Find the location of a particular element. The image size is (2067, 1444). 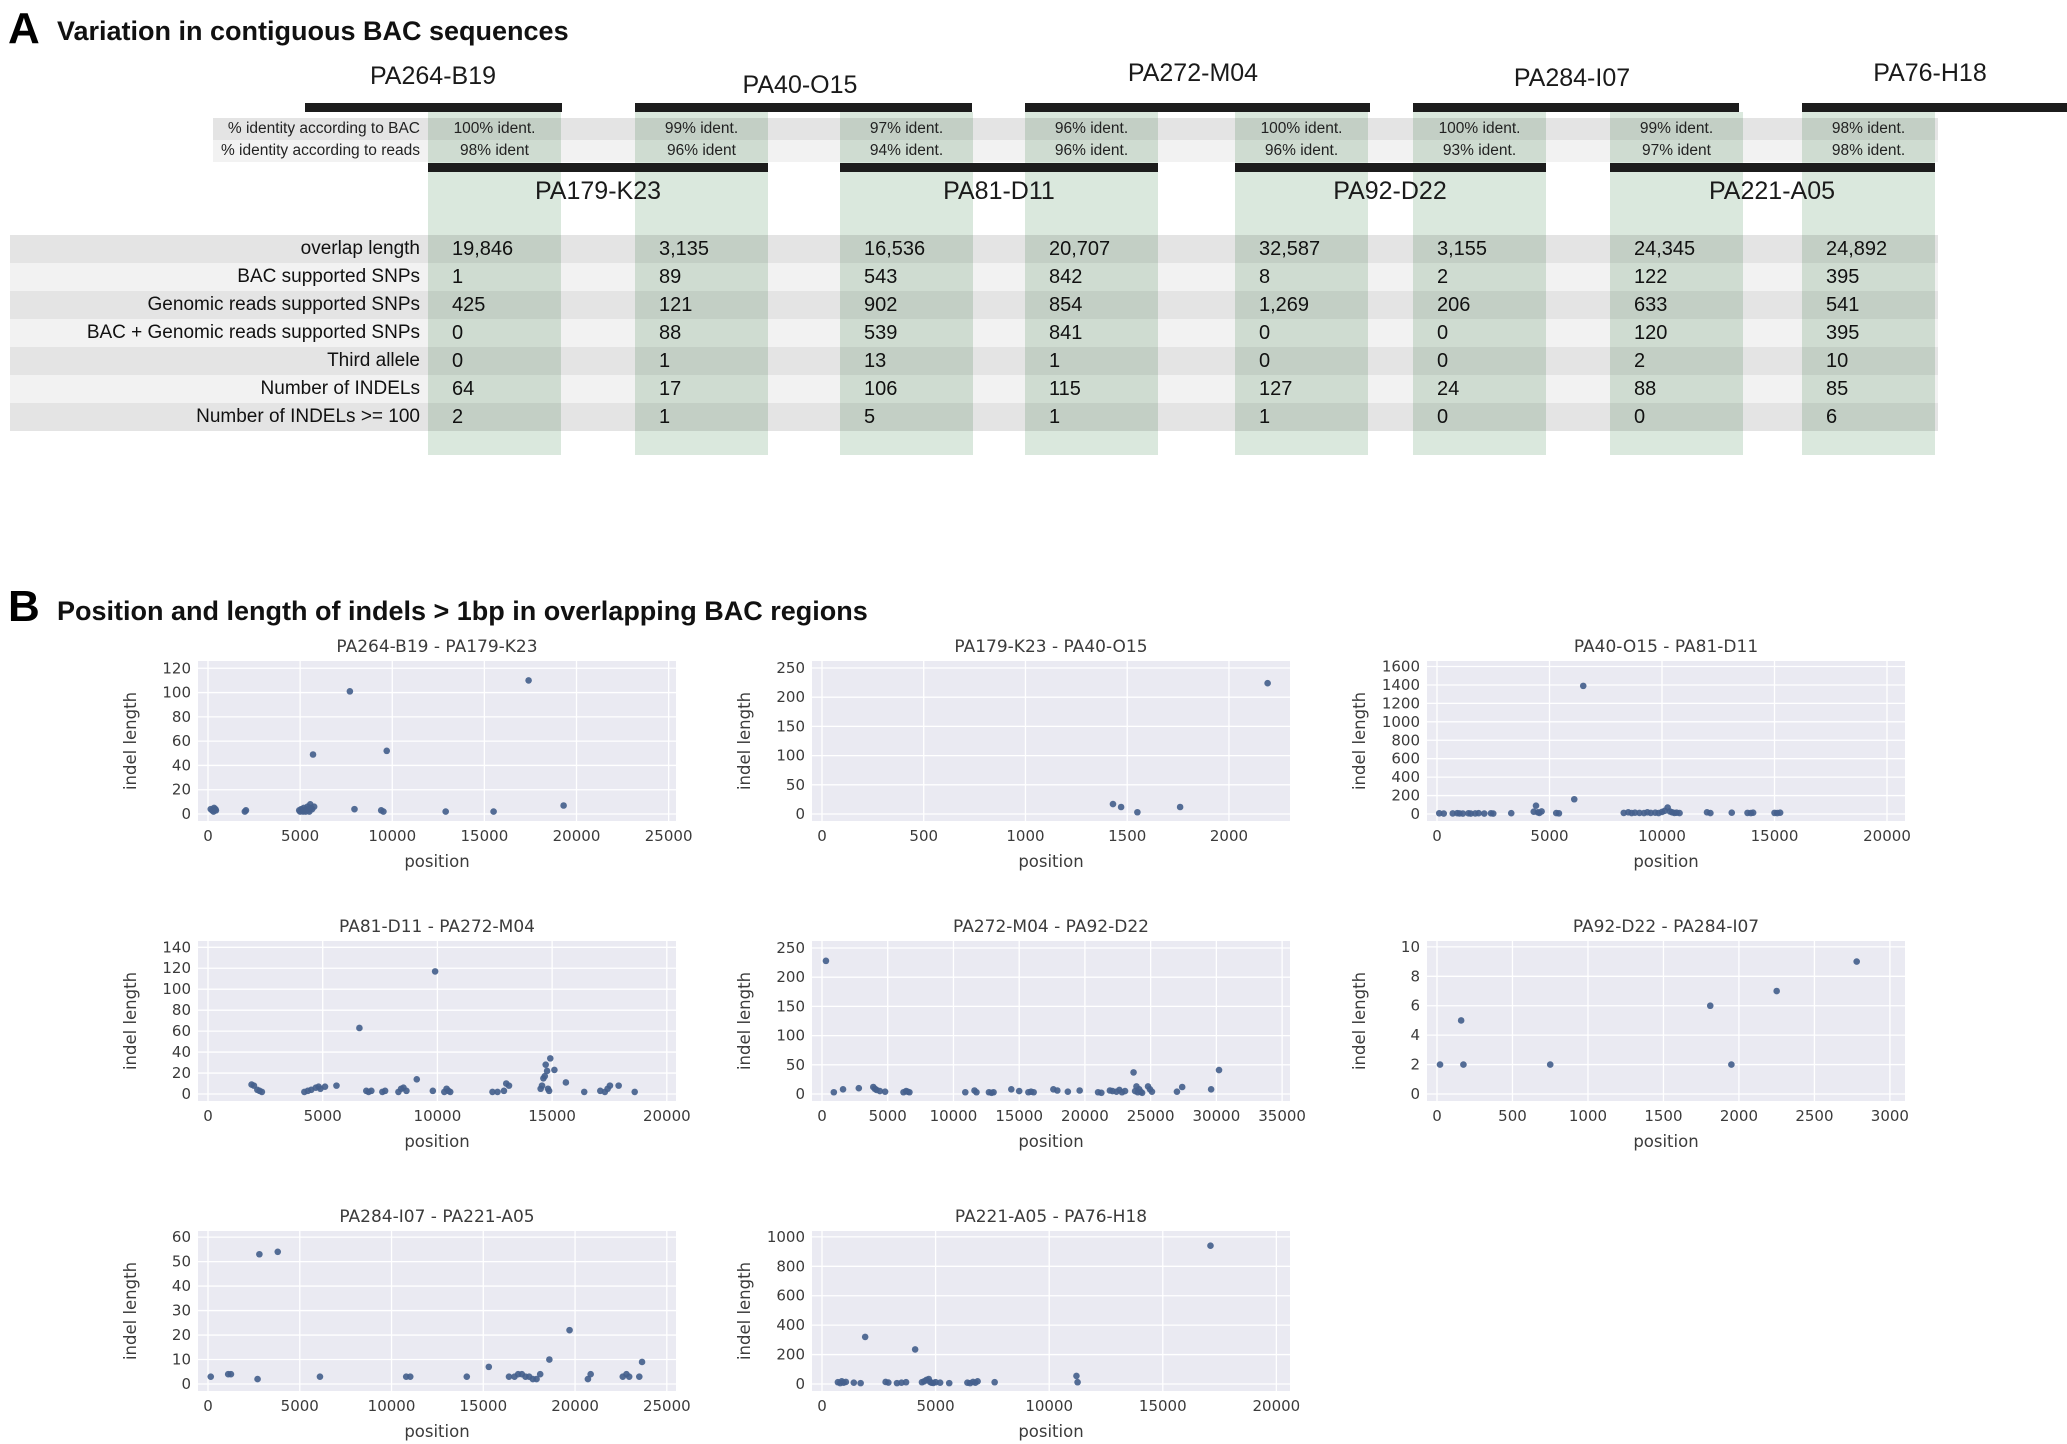

x-tick-label: 2000 is located at coordinates (1229, 836).